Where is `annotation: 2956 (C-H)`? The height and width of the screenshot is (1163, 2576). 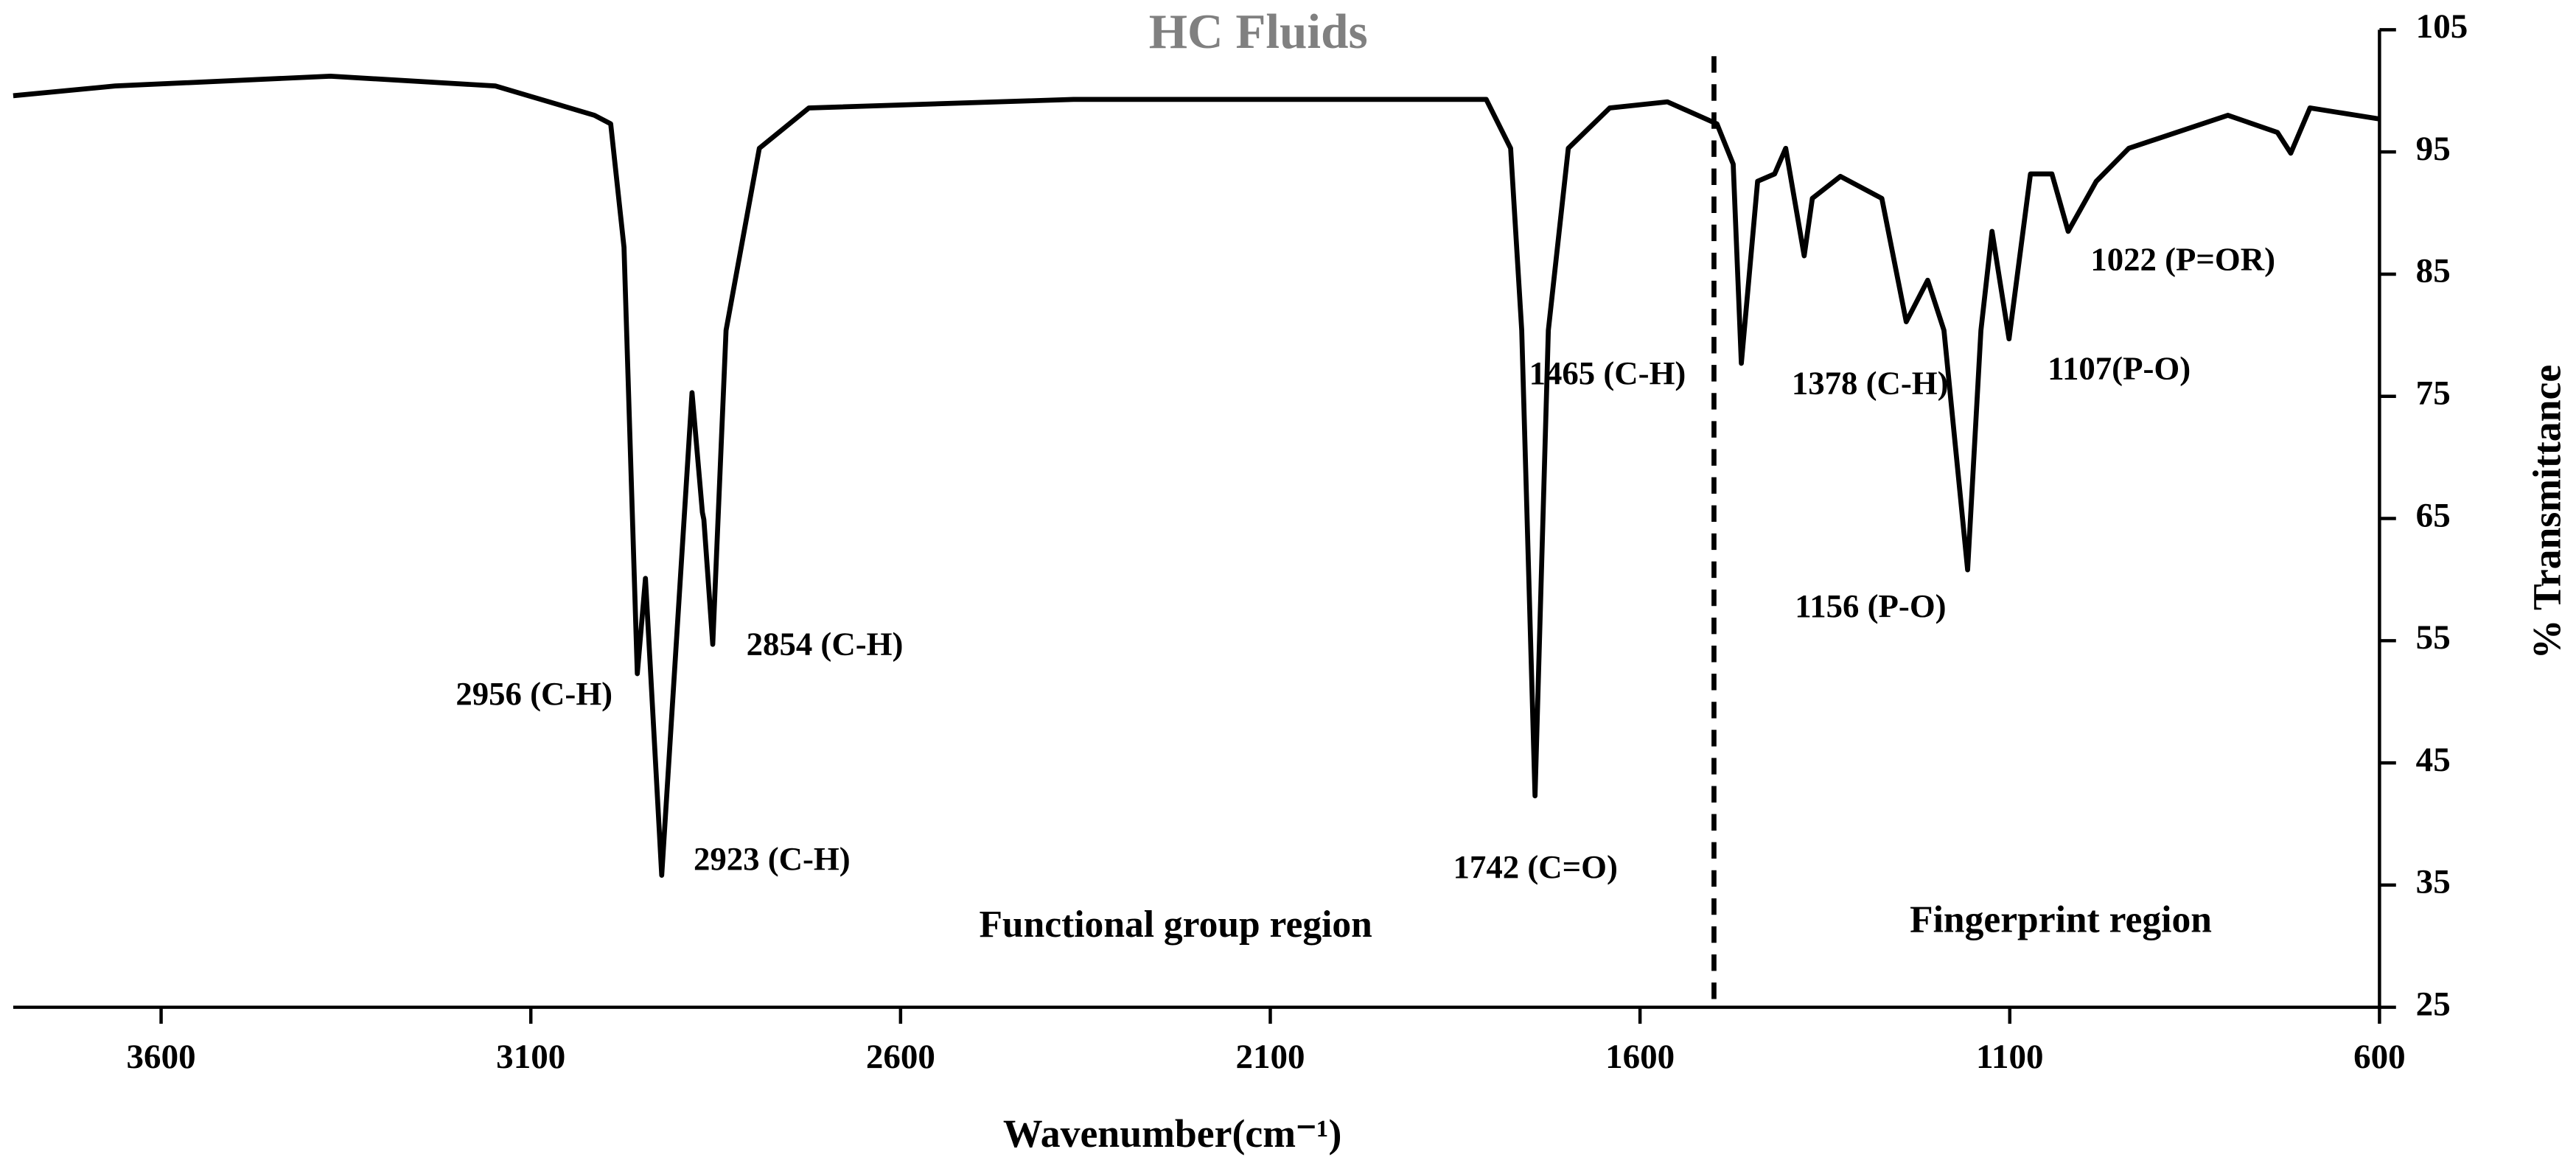
annotation: 2956 (C-H) is located at coordinates (533, 693).